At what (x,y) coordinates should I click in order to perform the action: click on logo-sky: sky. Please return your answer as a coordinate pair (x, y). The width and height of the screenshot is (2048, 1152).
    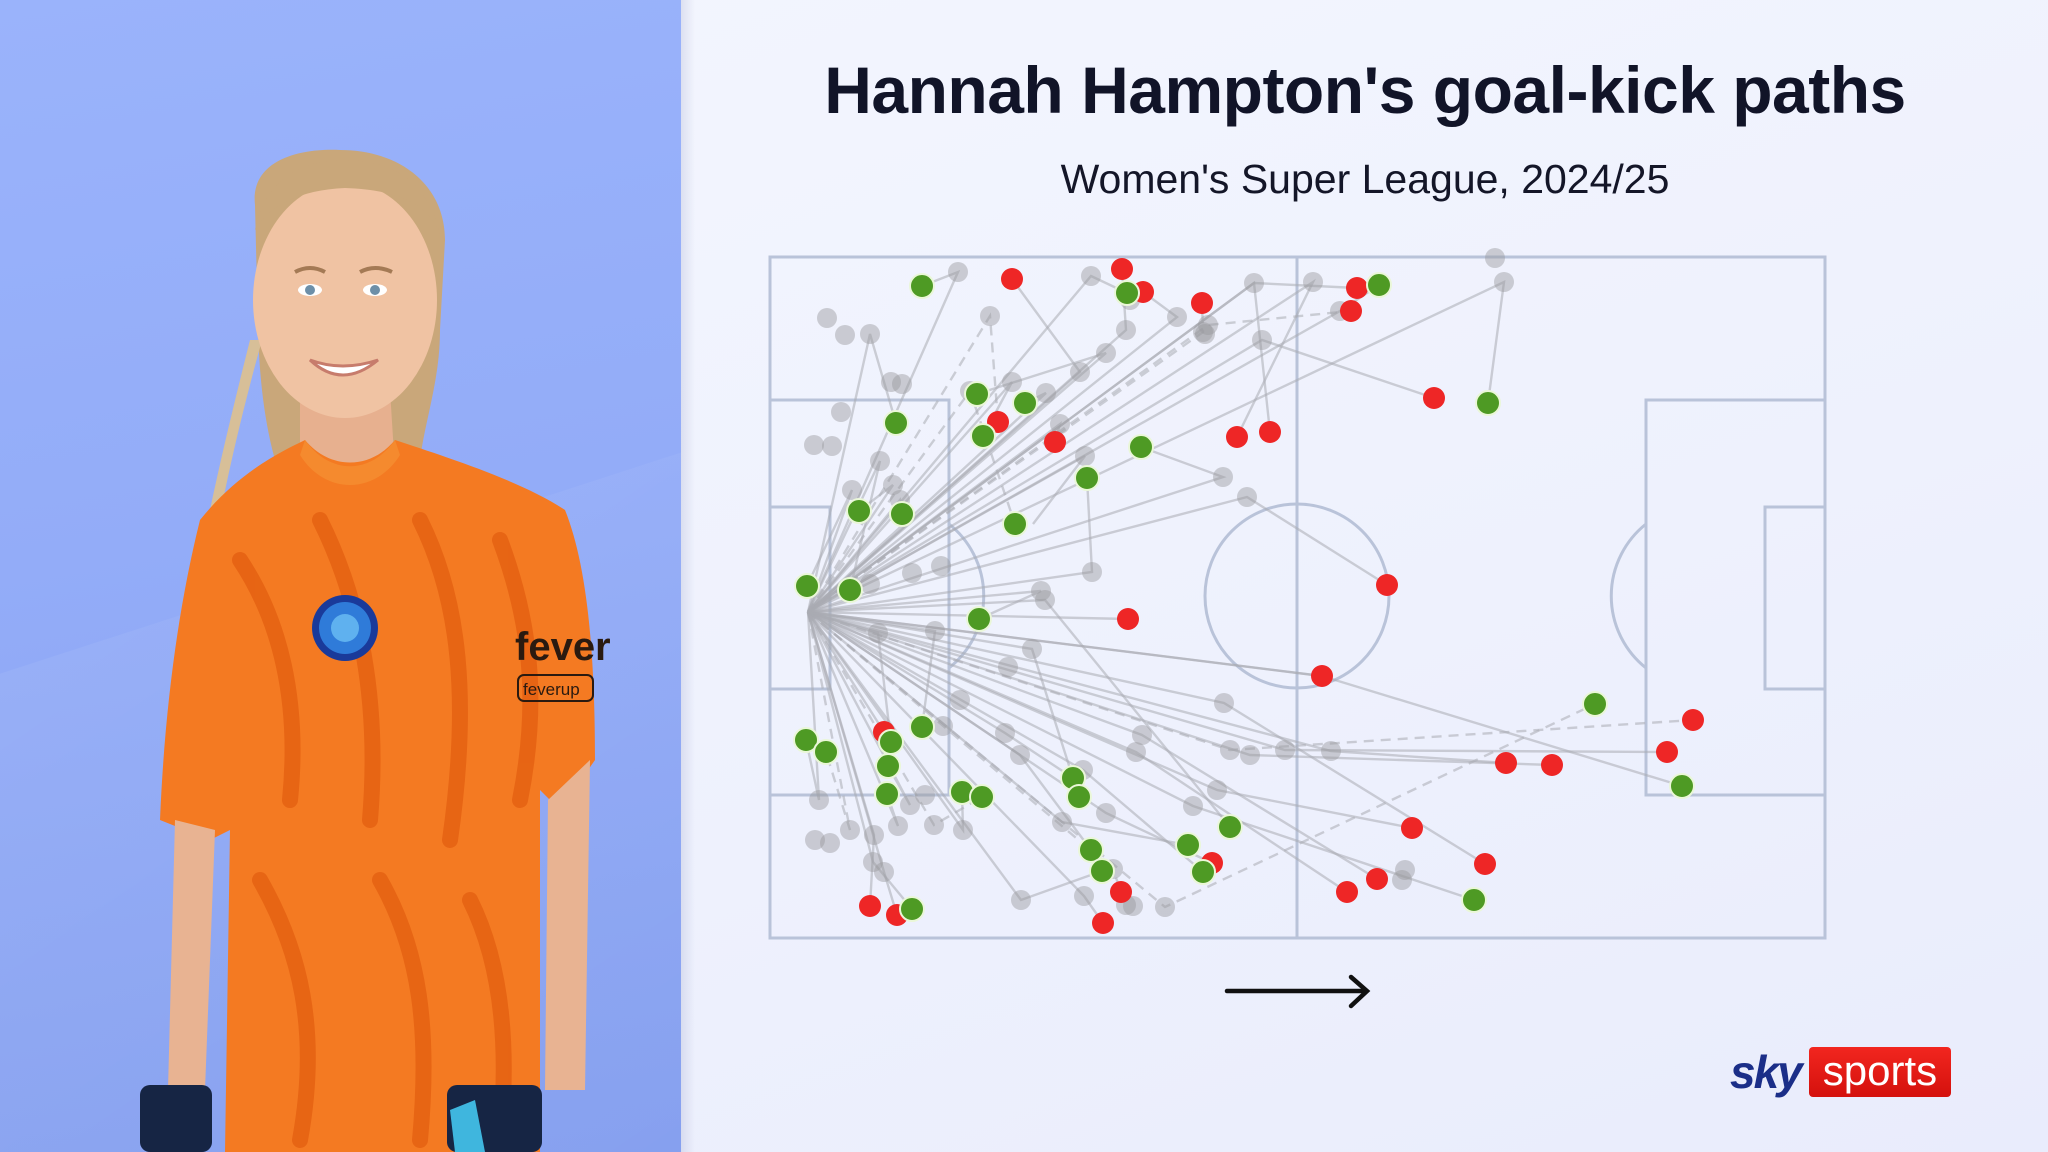
    Looking at the image, I should click on (1766, 1072).